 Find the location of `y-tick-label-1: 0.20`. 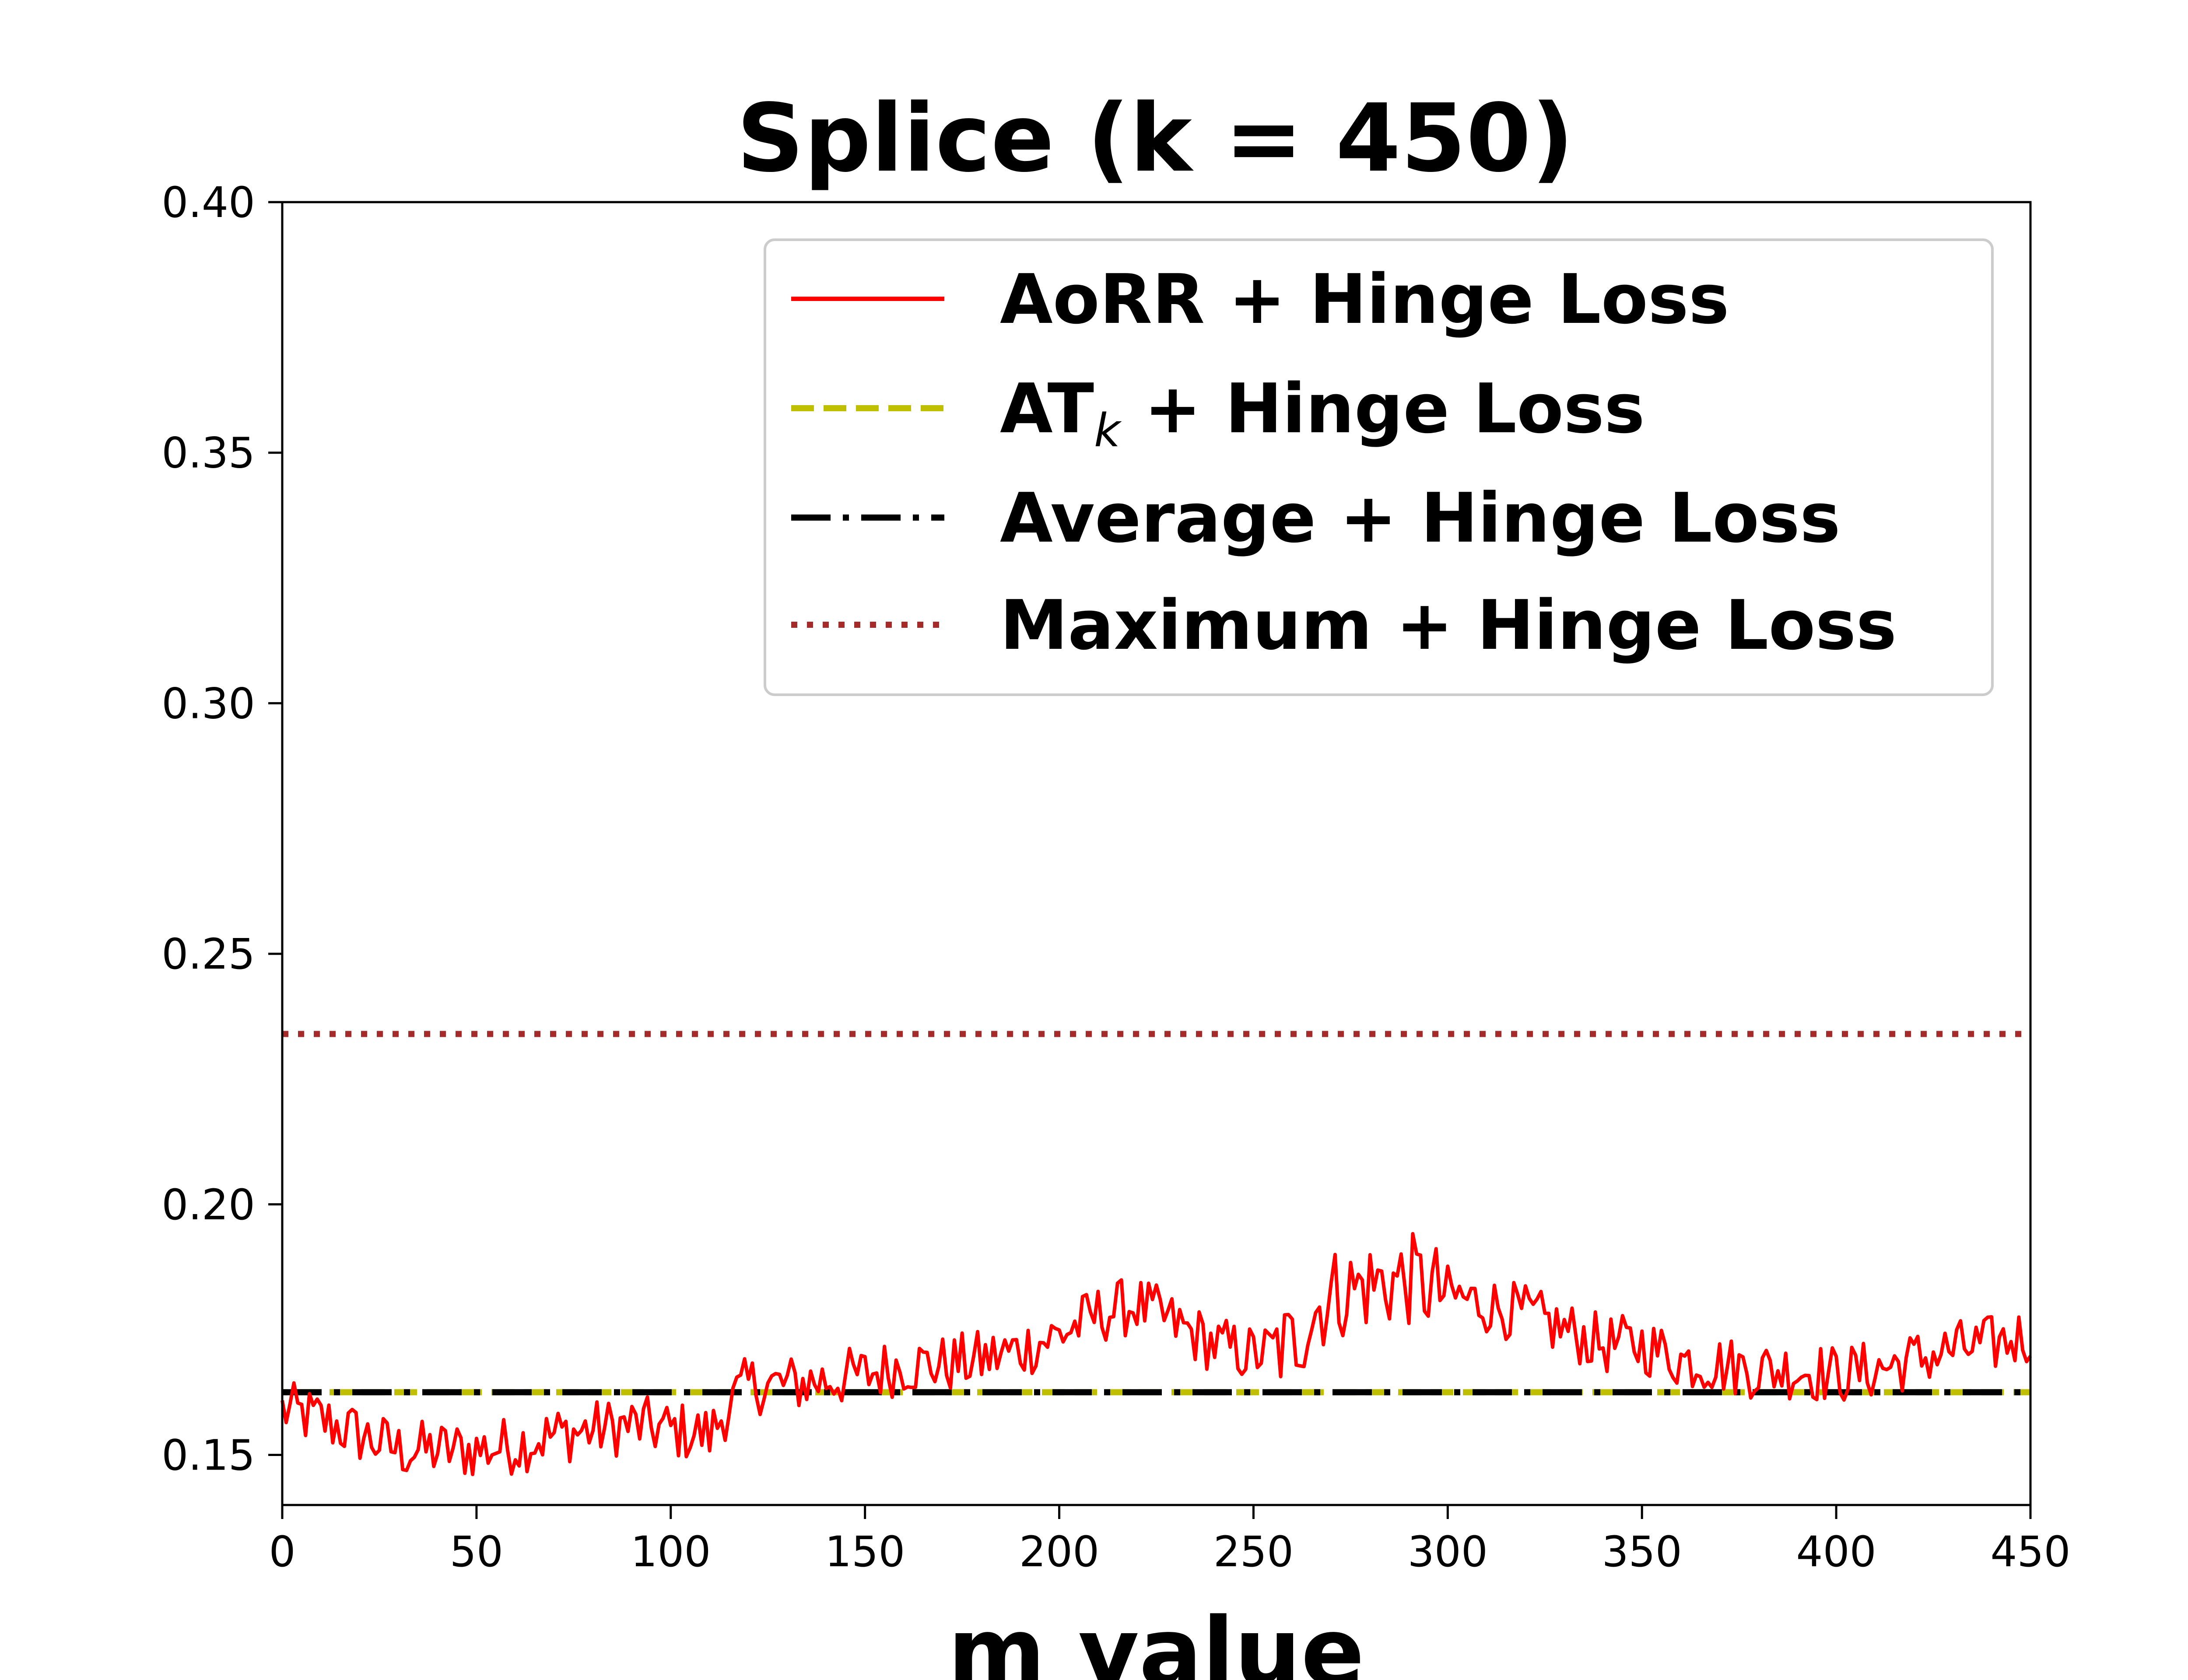

y-tick-label-1: 0.20 is located at coordinates (208, 1204).